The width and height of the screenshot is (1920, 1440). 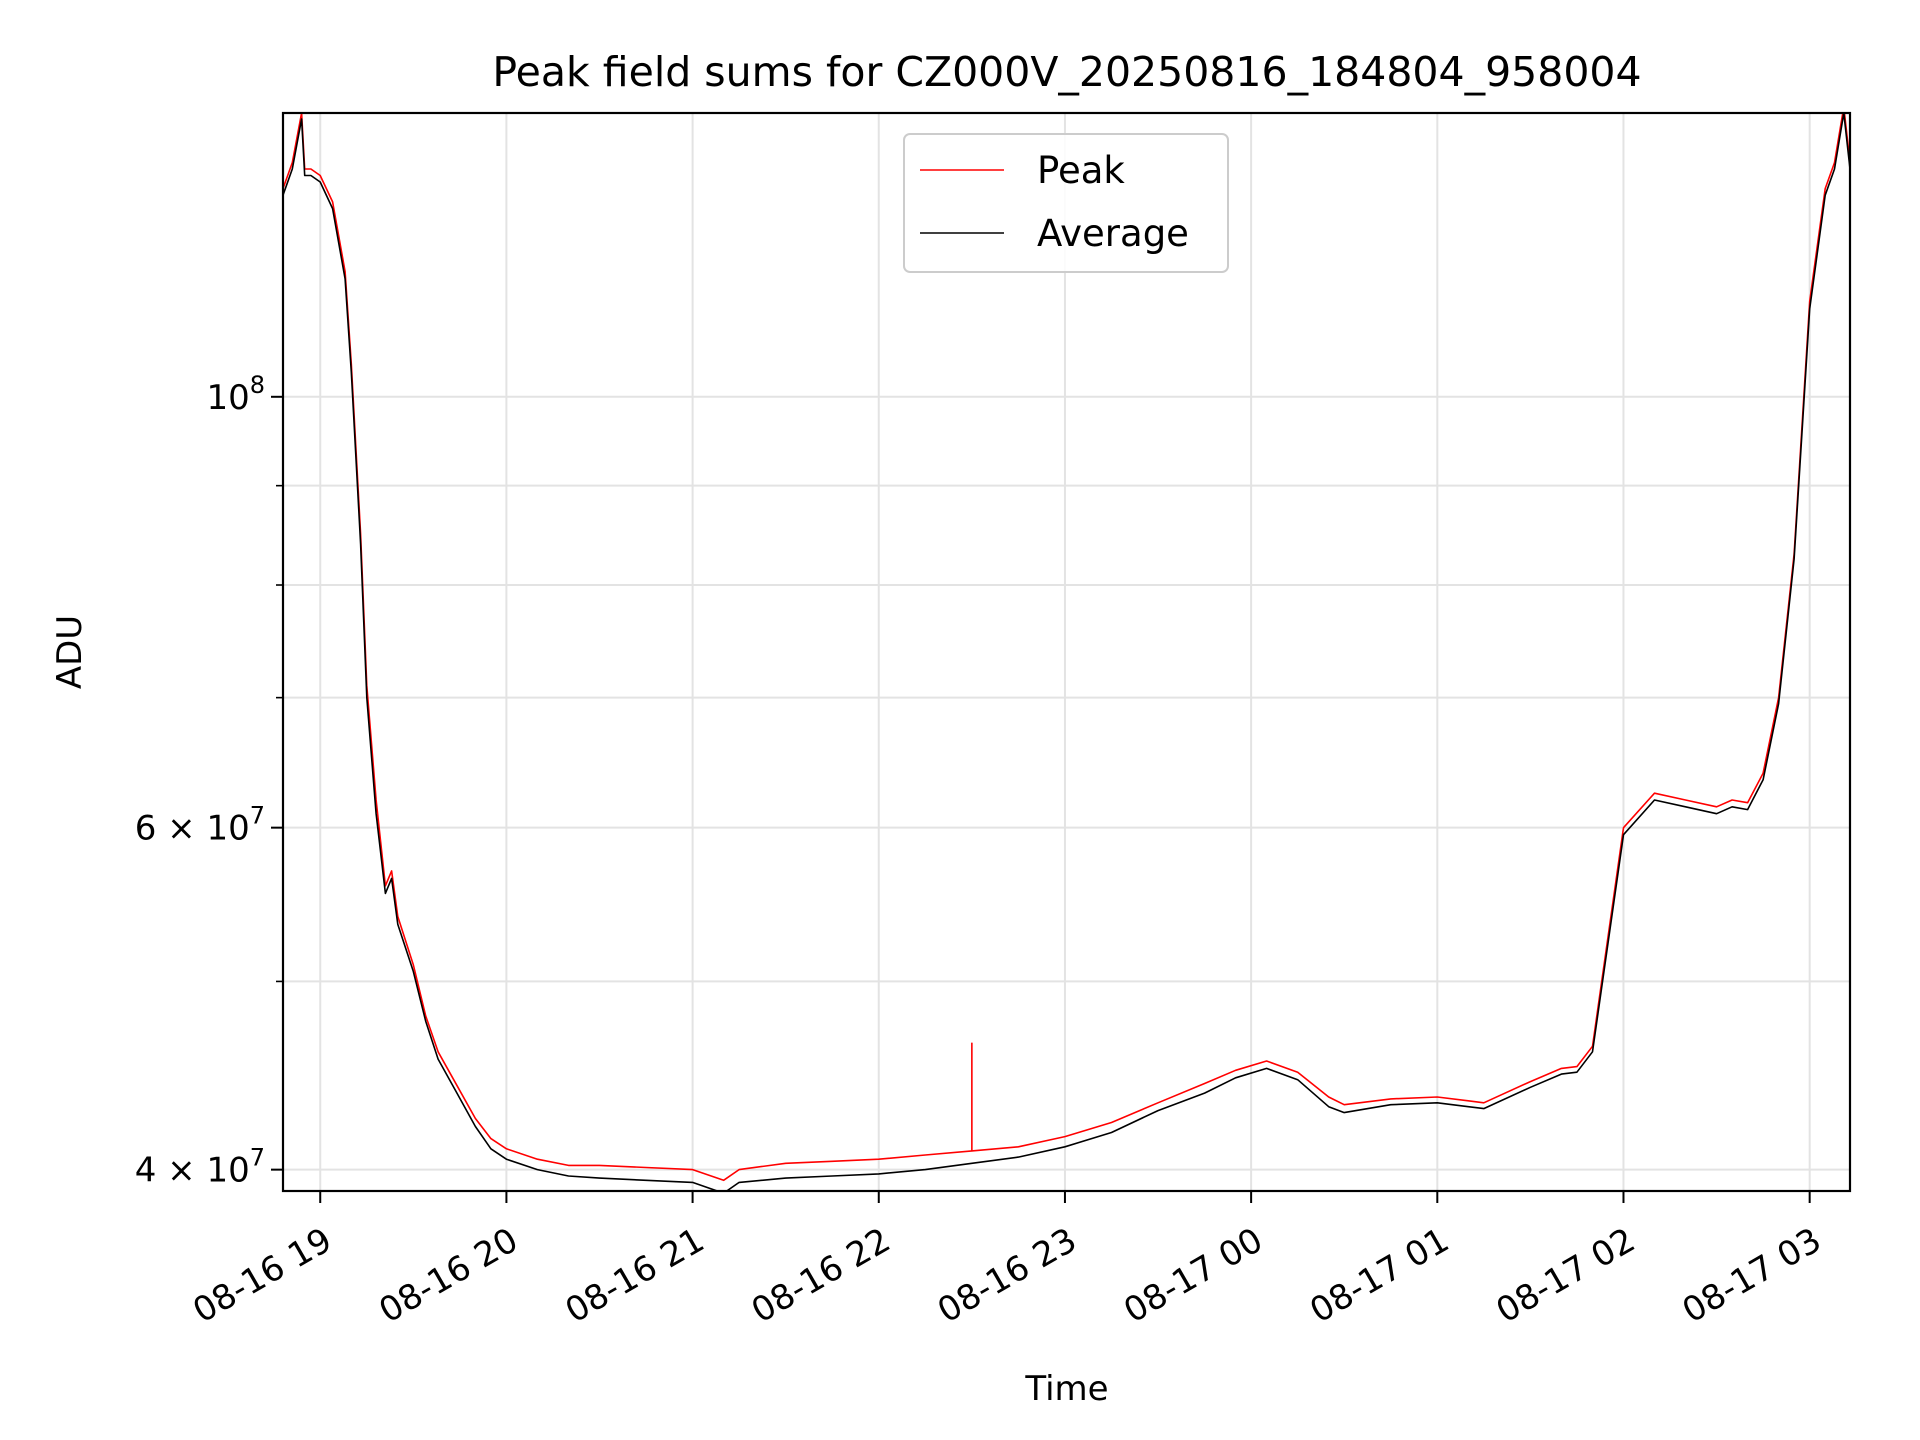 I want to click on legend: Peak Average, so click(x=1066, y=203).